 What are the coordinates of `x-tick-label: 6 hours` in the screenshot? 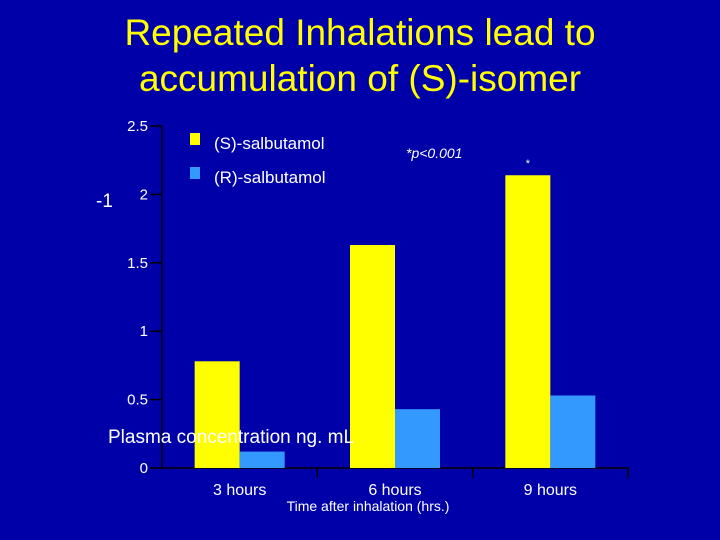 It's located at (394, 490).